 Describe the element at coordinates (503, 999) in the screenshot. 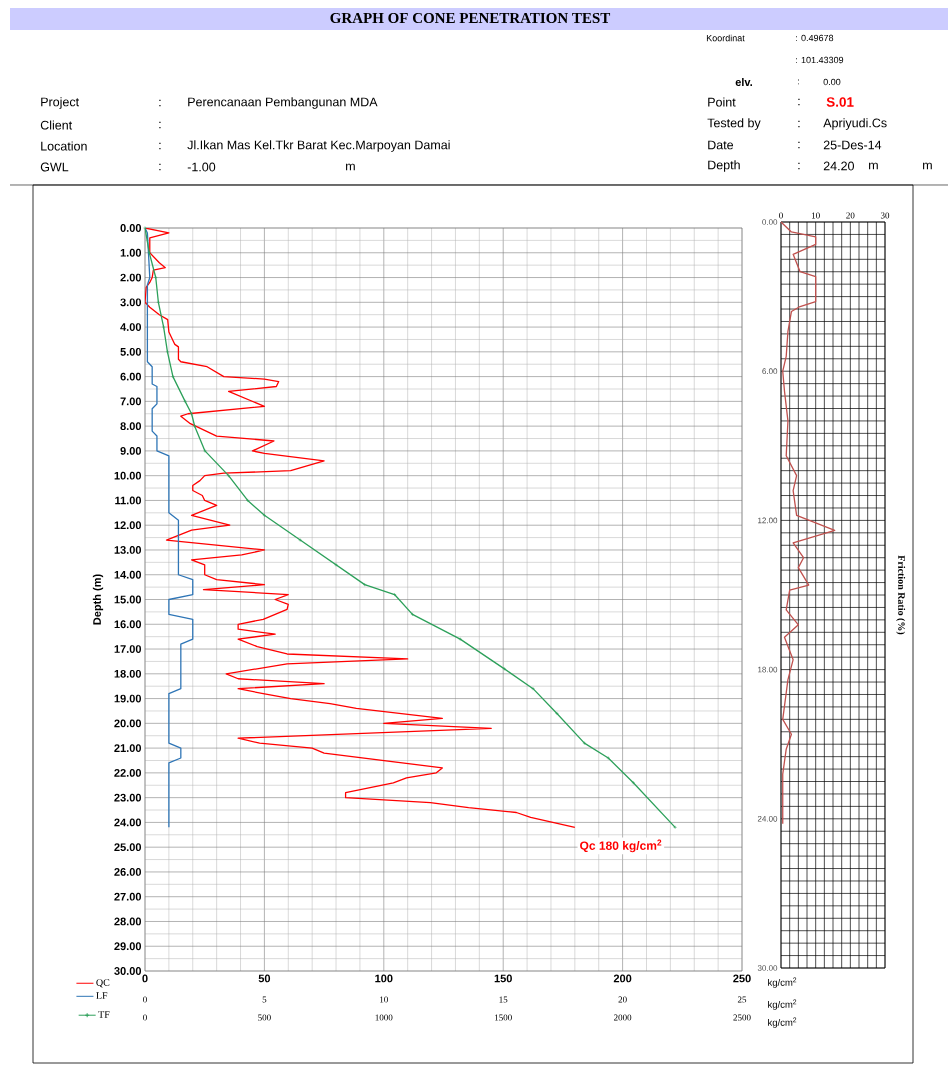

I see `x2-tick-label: 15` at that location.